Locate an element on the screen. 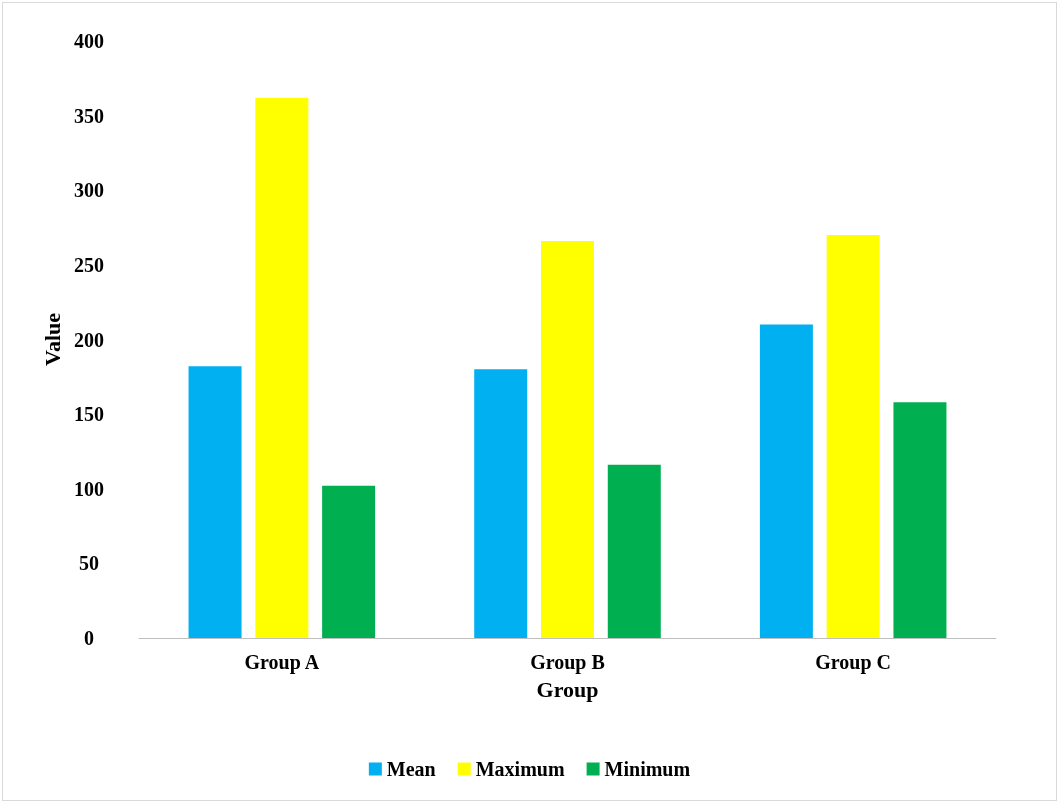  x-tick-label: Group A is located at coordinates (282, 662).